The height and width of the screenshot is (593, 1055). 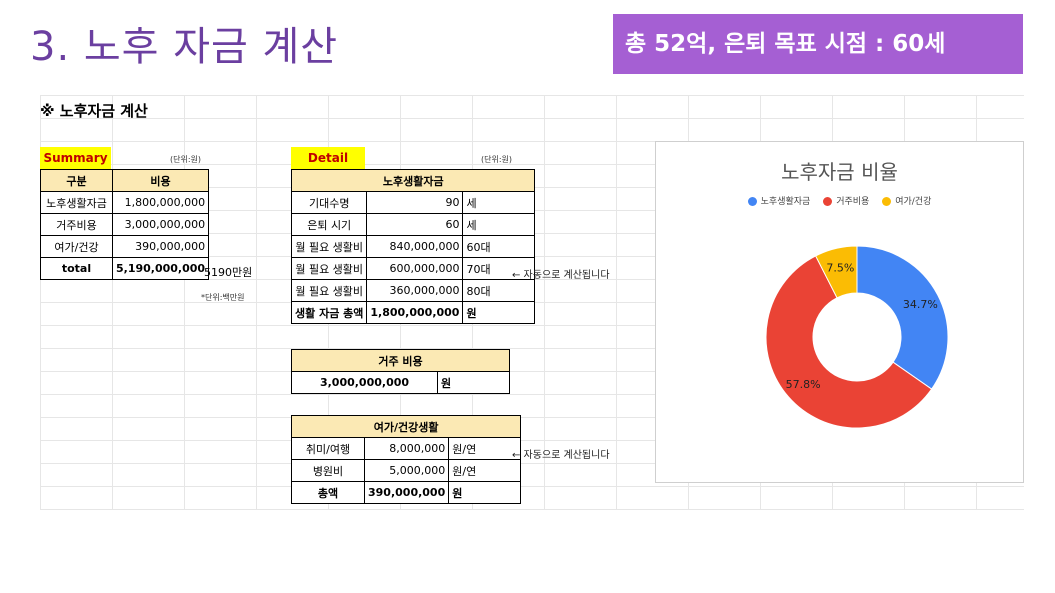 I want to click on legend-item: 거주비용, so click(x=846, y=200).